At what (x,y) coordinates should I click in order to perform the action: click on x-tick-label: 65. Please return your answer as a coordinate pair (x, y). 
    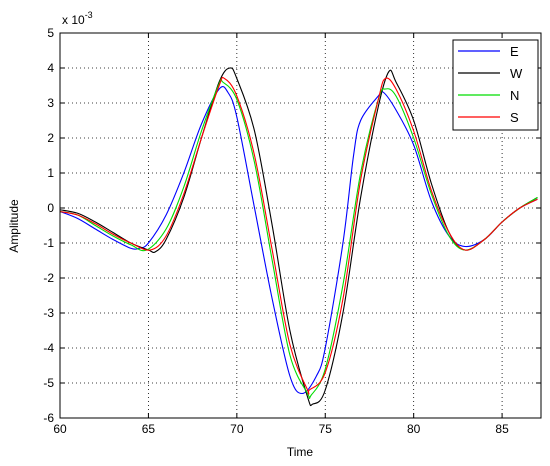
    Looking at the image, I should click on (149, 429).